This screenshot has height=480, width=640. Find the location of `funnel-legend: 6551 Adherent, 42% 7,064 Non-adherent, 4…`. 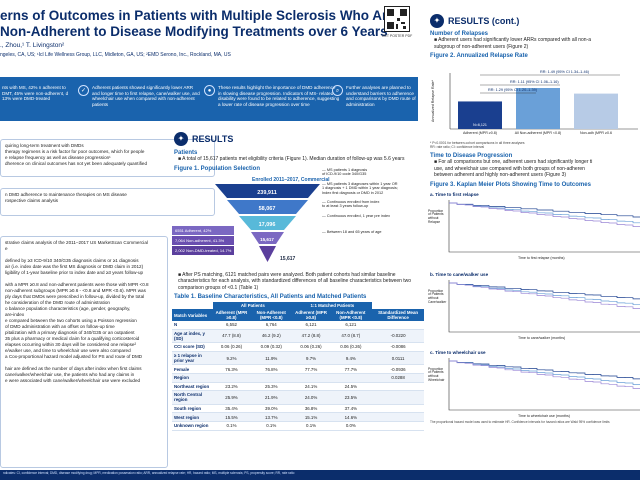

funnel-legend: 6551 Adherent, 42% 7,064 Non-adherent, 4… is located at coordinates (203, 240).